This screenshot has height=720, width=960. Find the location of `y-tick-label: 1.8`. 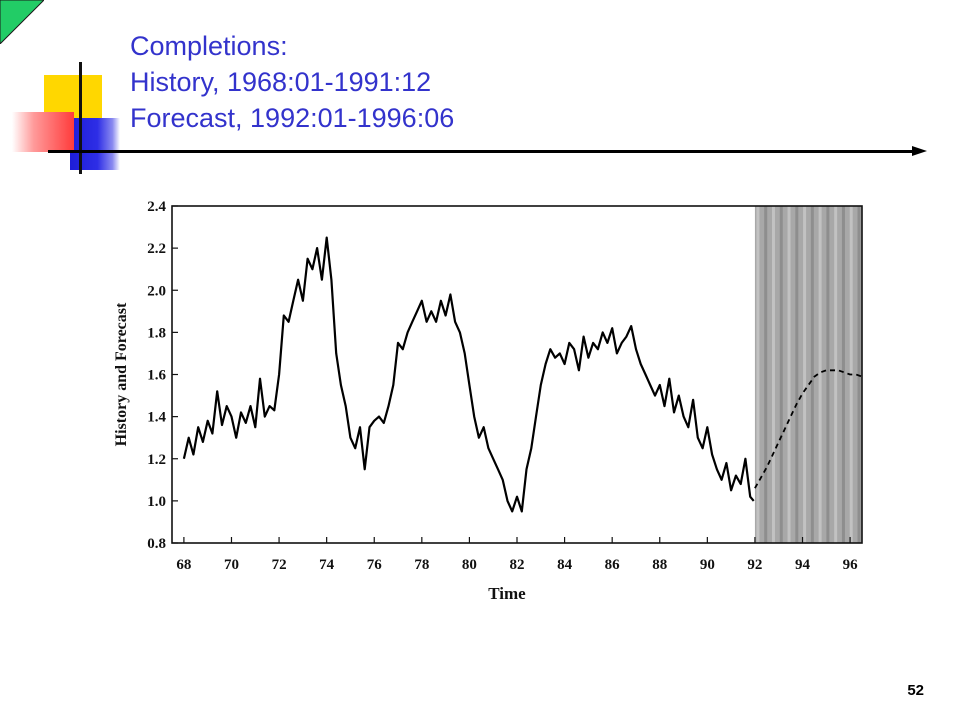

y-tick-label: 1.8 is located at coordinates (156, 333).